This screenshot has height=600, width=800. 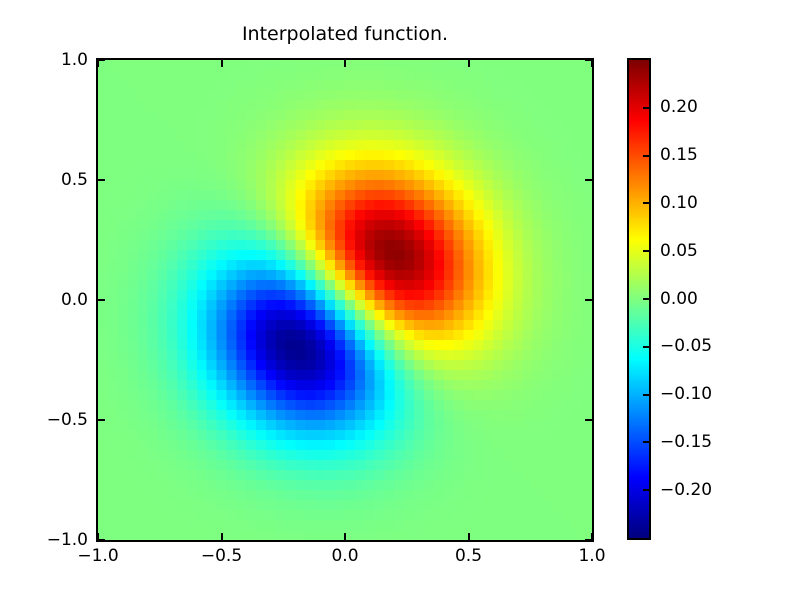 What do you see at coordinates (679, 202) in the screenshot?
I see `colorbar-tick-label: 0.10` at bounding box center [679, 202].